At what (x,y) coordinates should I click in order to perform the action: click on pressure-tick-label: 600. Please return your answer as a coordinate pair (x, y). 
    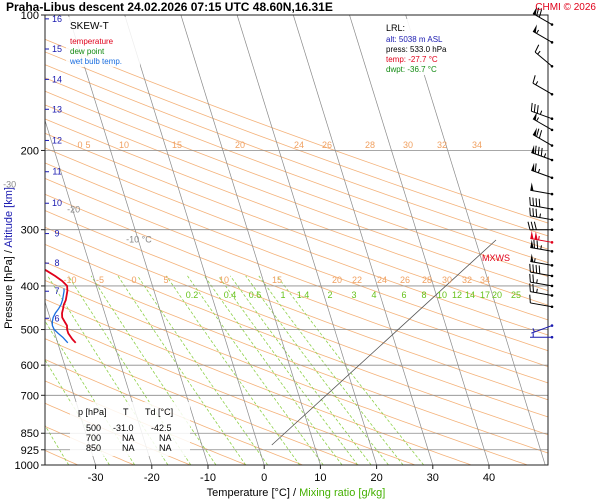
    Looking at the image, I should click on (30, 366).